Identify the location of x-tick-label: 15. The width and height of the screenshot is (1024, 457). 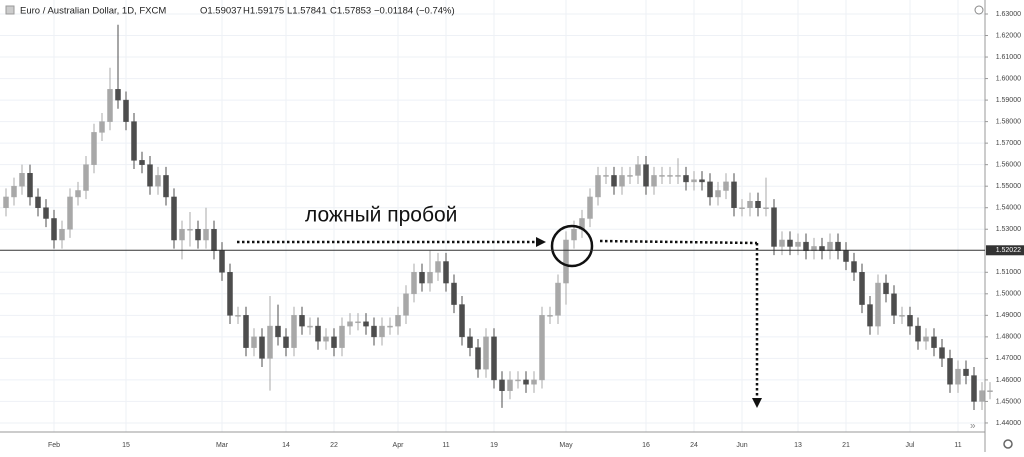
(126, 445).